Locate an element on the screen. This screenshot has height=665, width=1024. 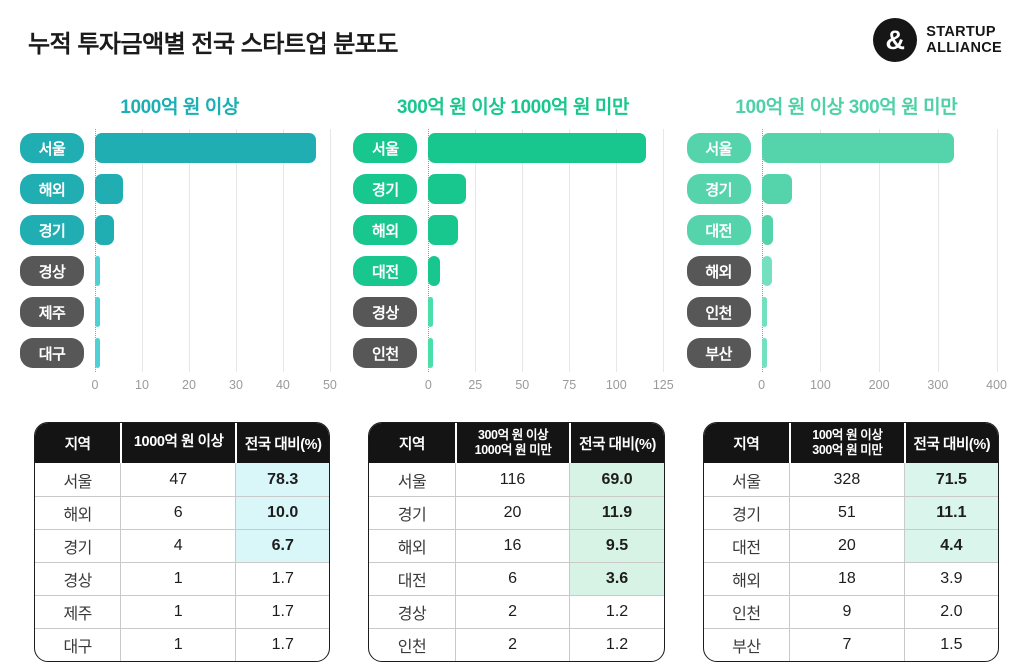
x-axis-tick: 30 is located at coordinates (236, 385).